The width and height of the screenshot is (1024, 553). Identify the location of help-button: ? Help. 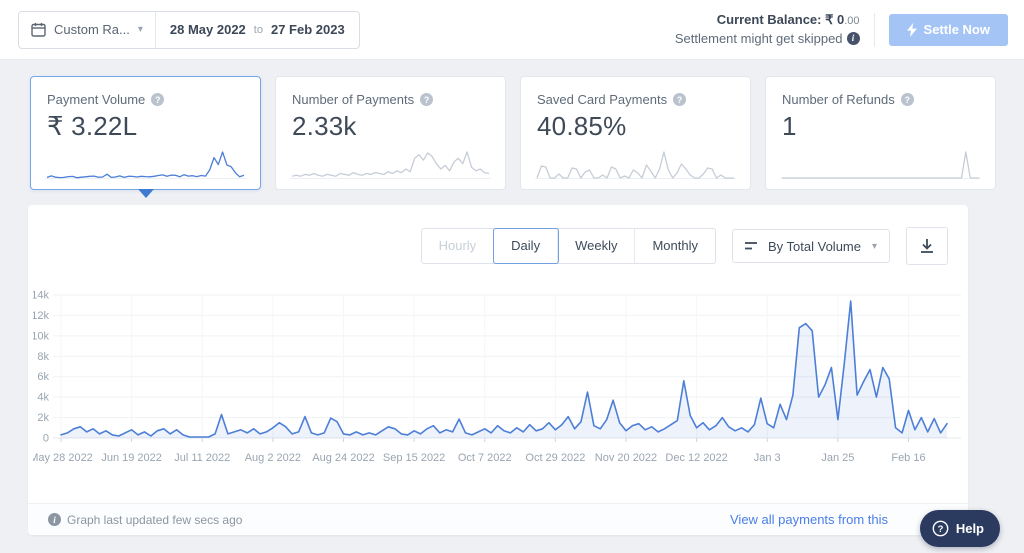
(959, 528).